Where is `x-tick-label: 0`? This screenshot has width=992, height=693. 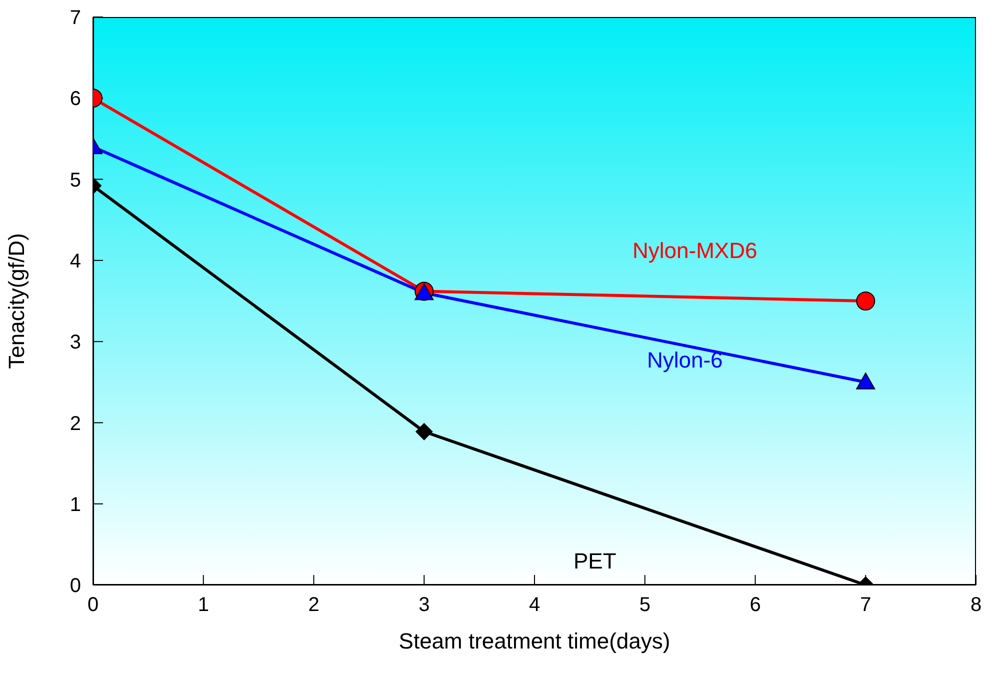
x-tick-label: 0 is located at coordinates (93, 605).